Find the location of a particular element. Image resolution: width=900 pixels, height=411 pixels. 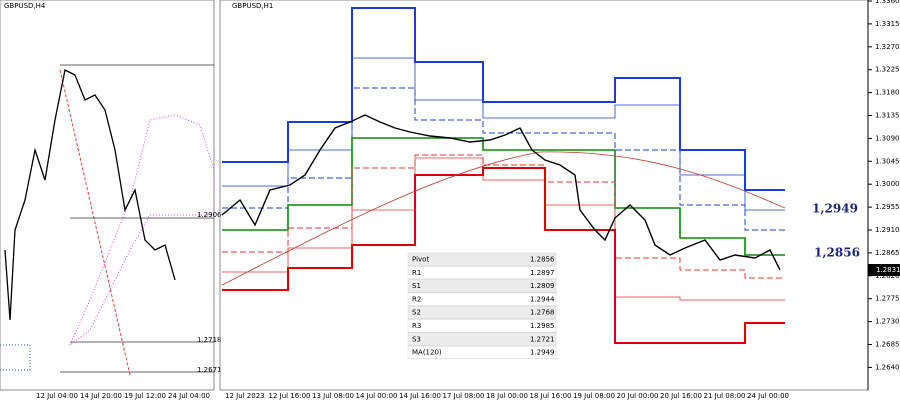

panel-title: GBPUSD,H4 is located at coordinates (25, 6).